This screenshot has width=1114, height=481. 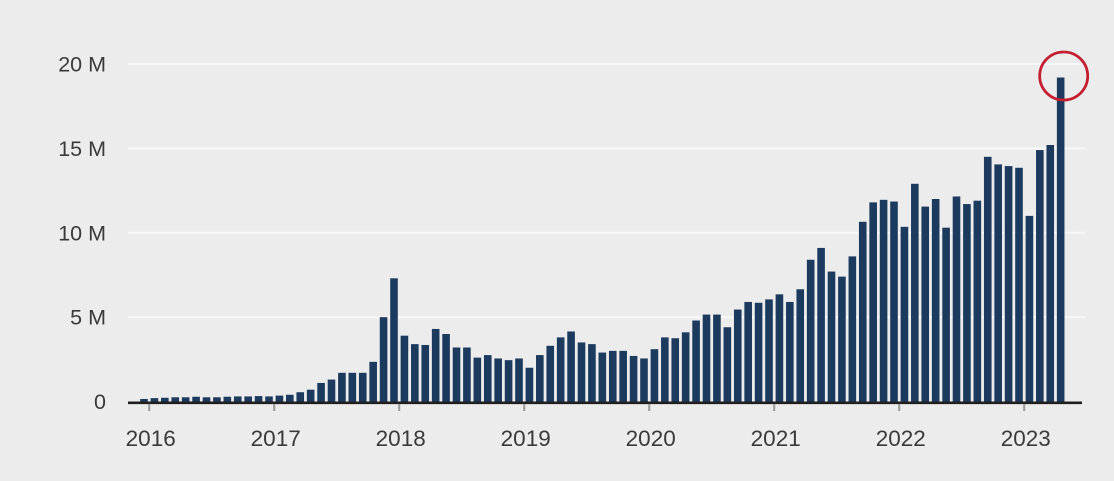 I want to click on highlight-circle, so click(x=1064, y=76).